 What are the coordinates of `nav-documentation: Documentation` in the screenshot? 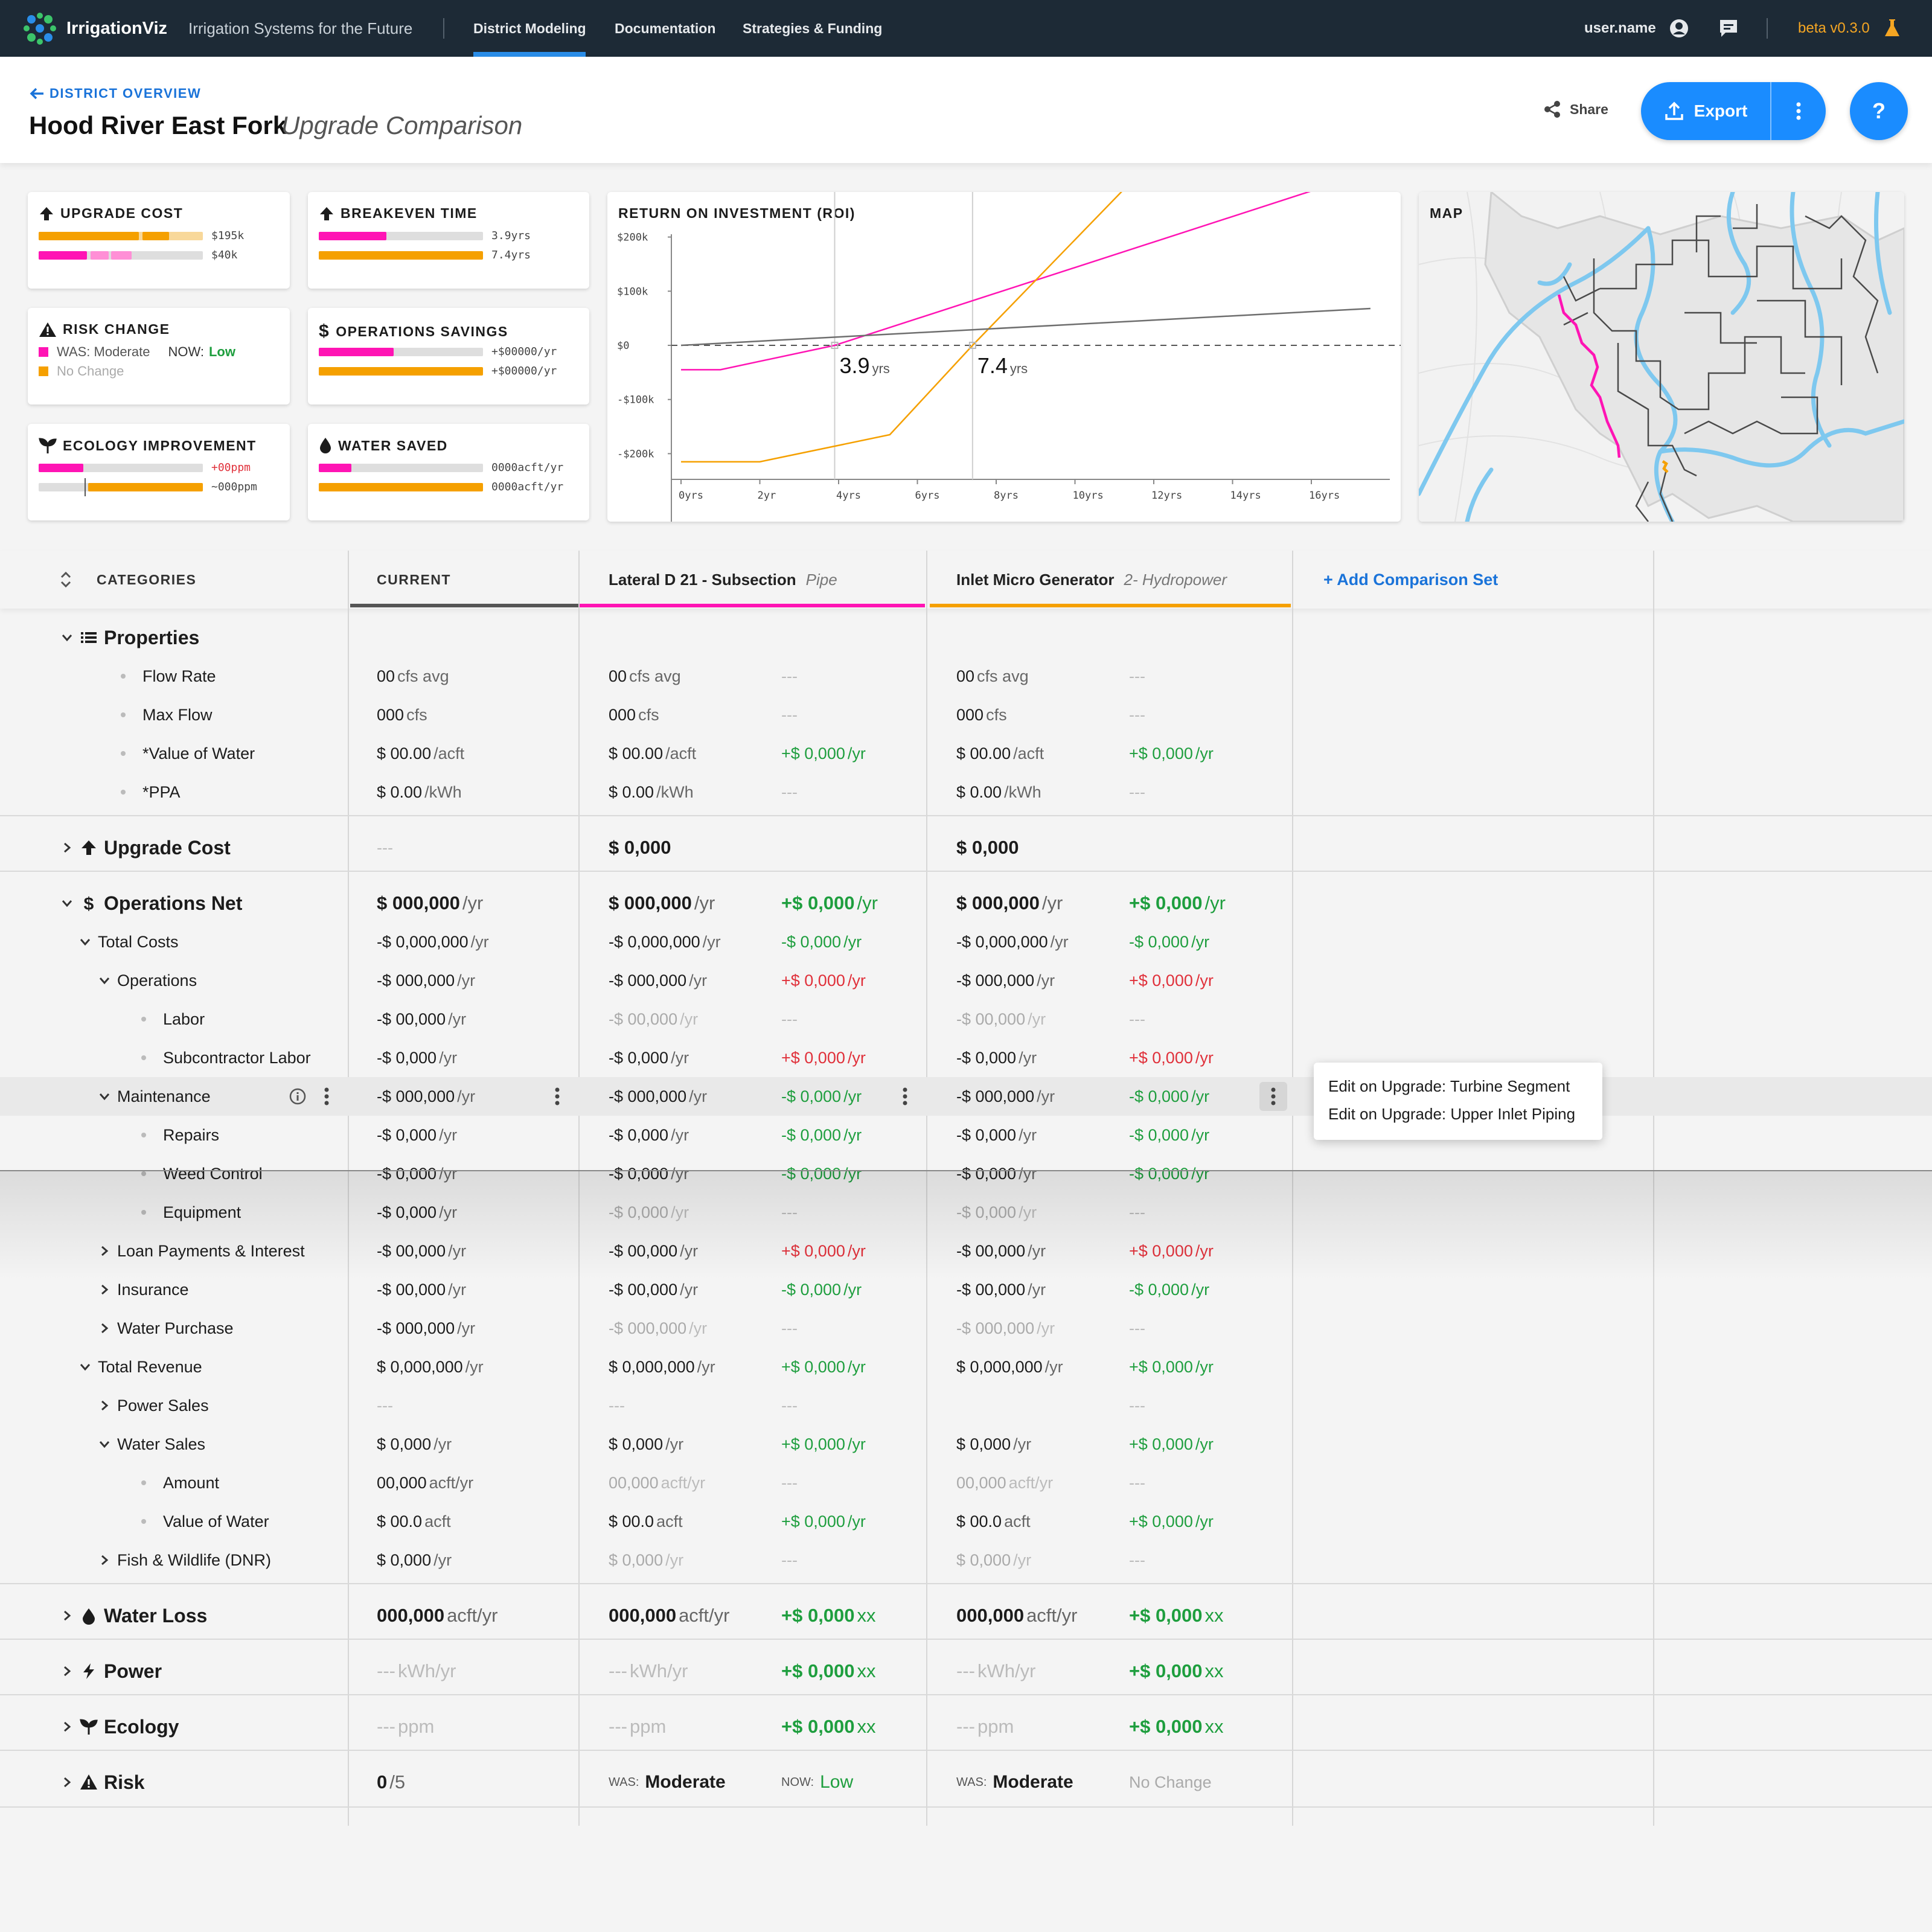 It's located at (665, 28).